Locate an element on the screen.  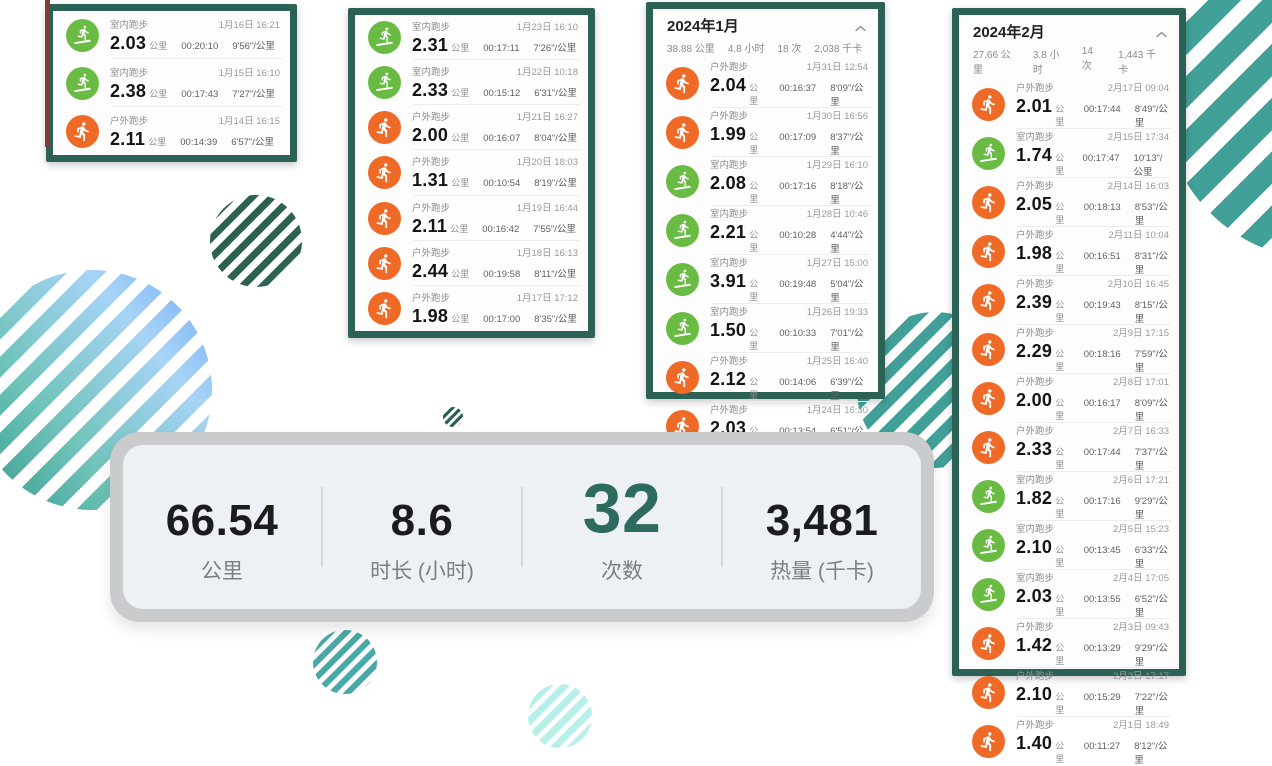
summary-calories: 3,481 热量 (千卡) is located at coordinates (822, 527).